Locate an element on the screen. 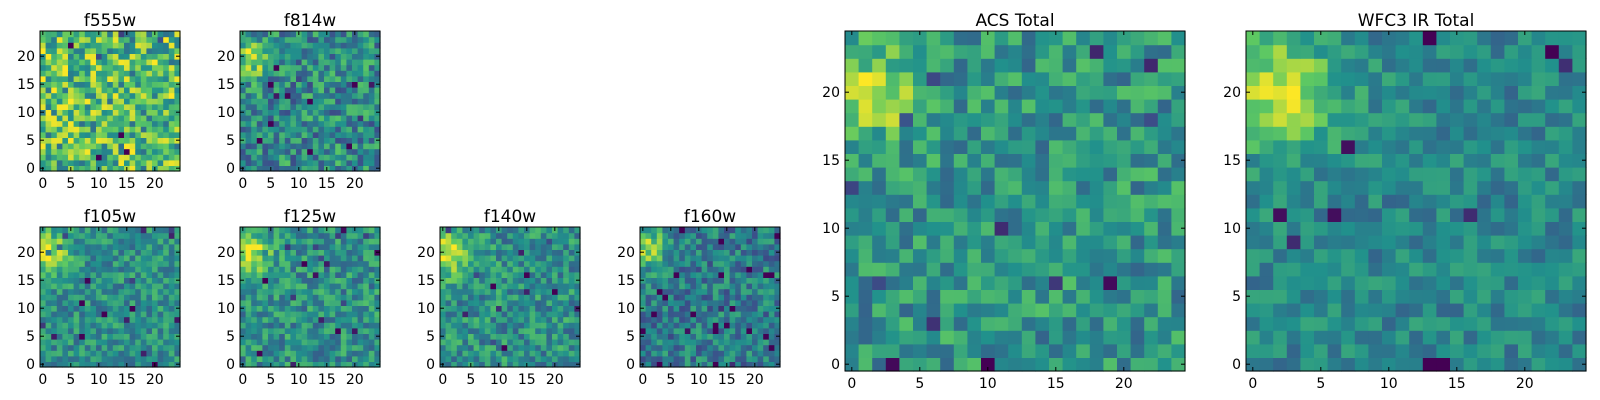 Image resolution: width=1600 pixels, height=400 pixels. x-tick-label: 20 is located at coordinates (355, 184).